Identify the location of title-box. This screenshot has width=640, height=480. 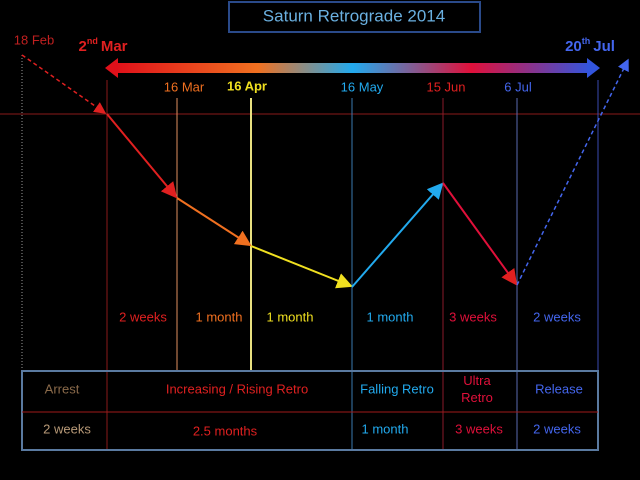
(354, 17).